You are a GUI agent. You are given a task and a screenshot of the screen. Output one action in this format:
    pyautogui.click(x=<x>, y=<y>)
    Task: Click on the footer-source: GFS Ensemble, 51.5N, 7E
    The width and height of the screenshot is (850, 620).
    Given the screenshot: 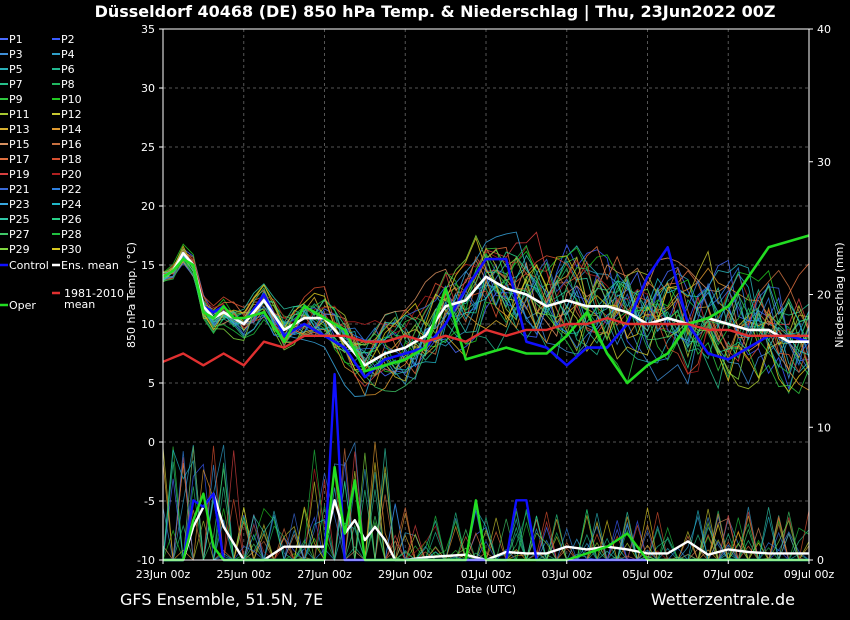 What is the action you would take?
    pyautogui.click(x=221, y=599)
    